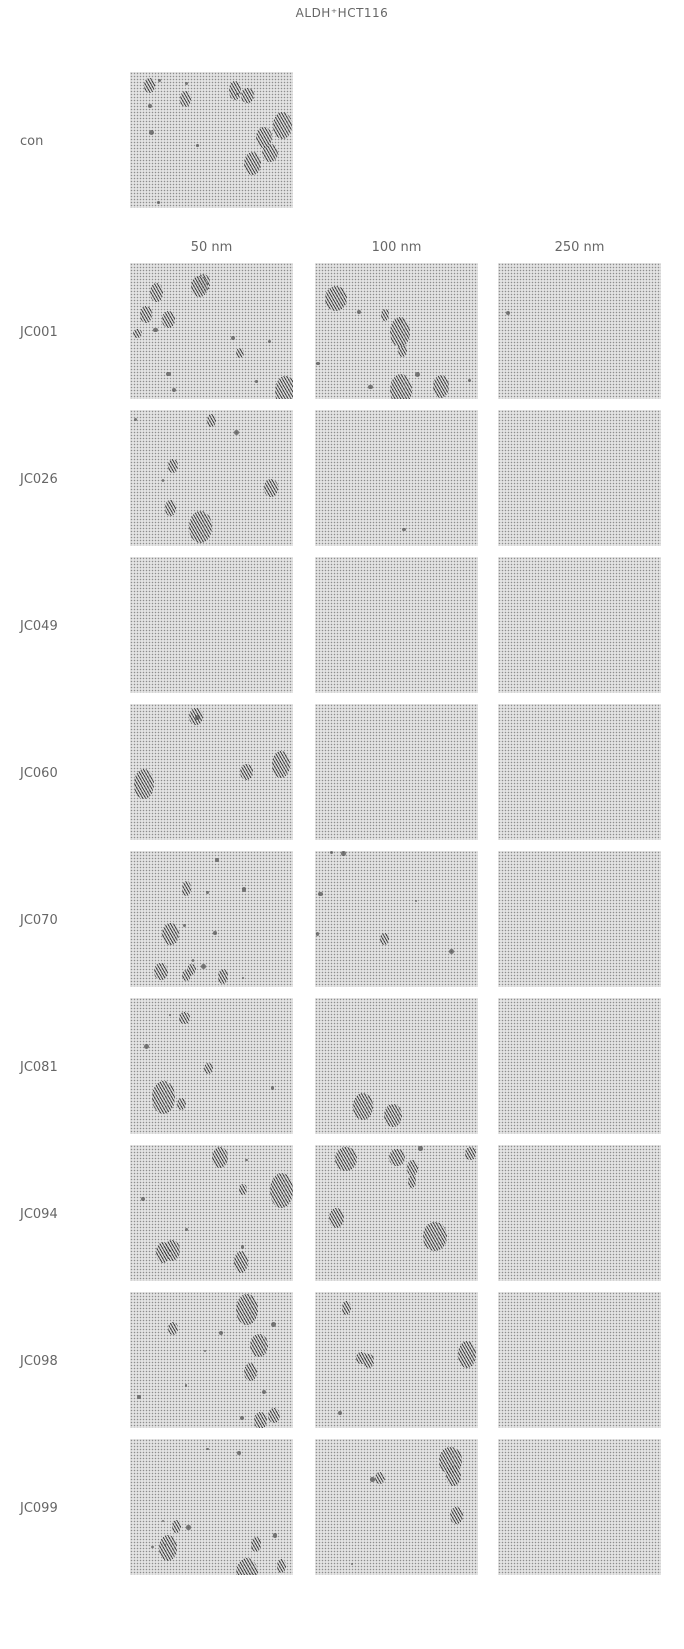 This screenshot has width=684, height=1649. What do you see at coordinates (211, 1066) in the screenshot?
I see `colony-image-jc081-50nm` at bounding box center [211, 1066].